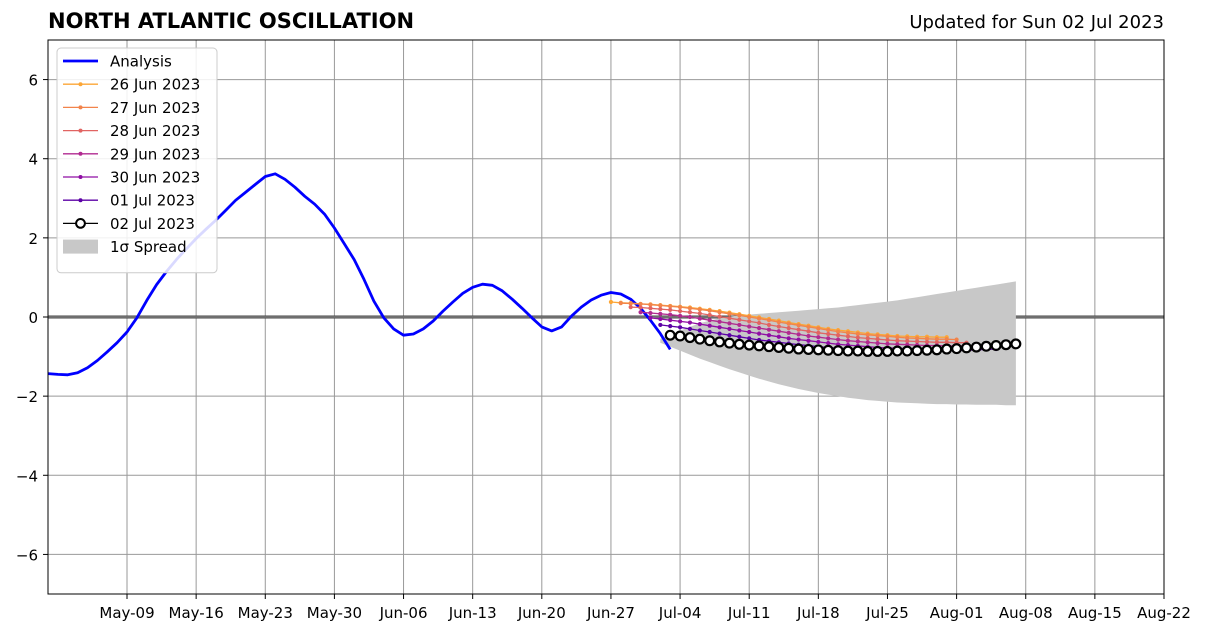  I want to click on y-tick-label: −2, so click(27, 397).